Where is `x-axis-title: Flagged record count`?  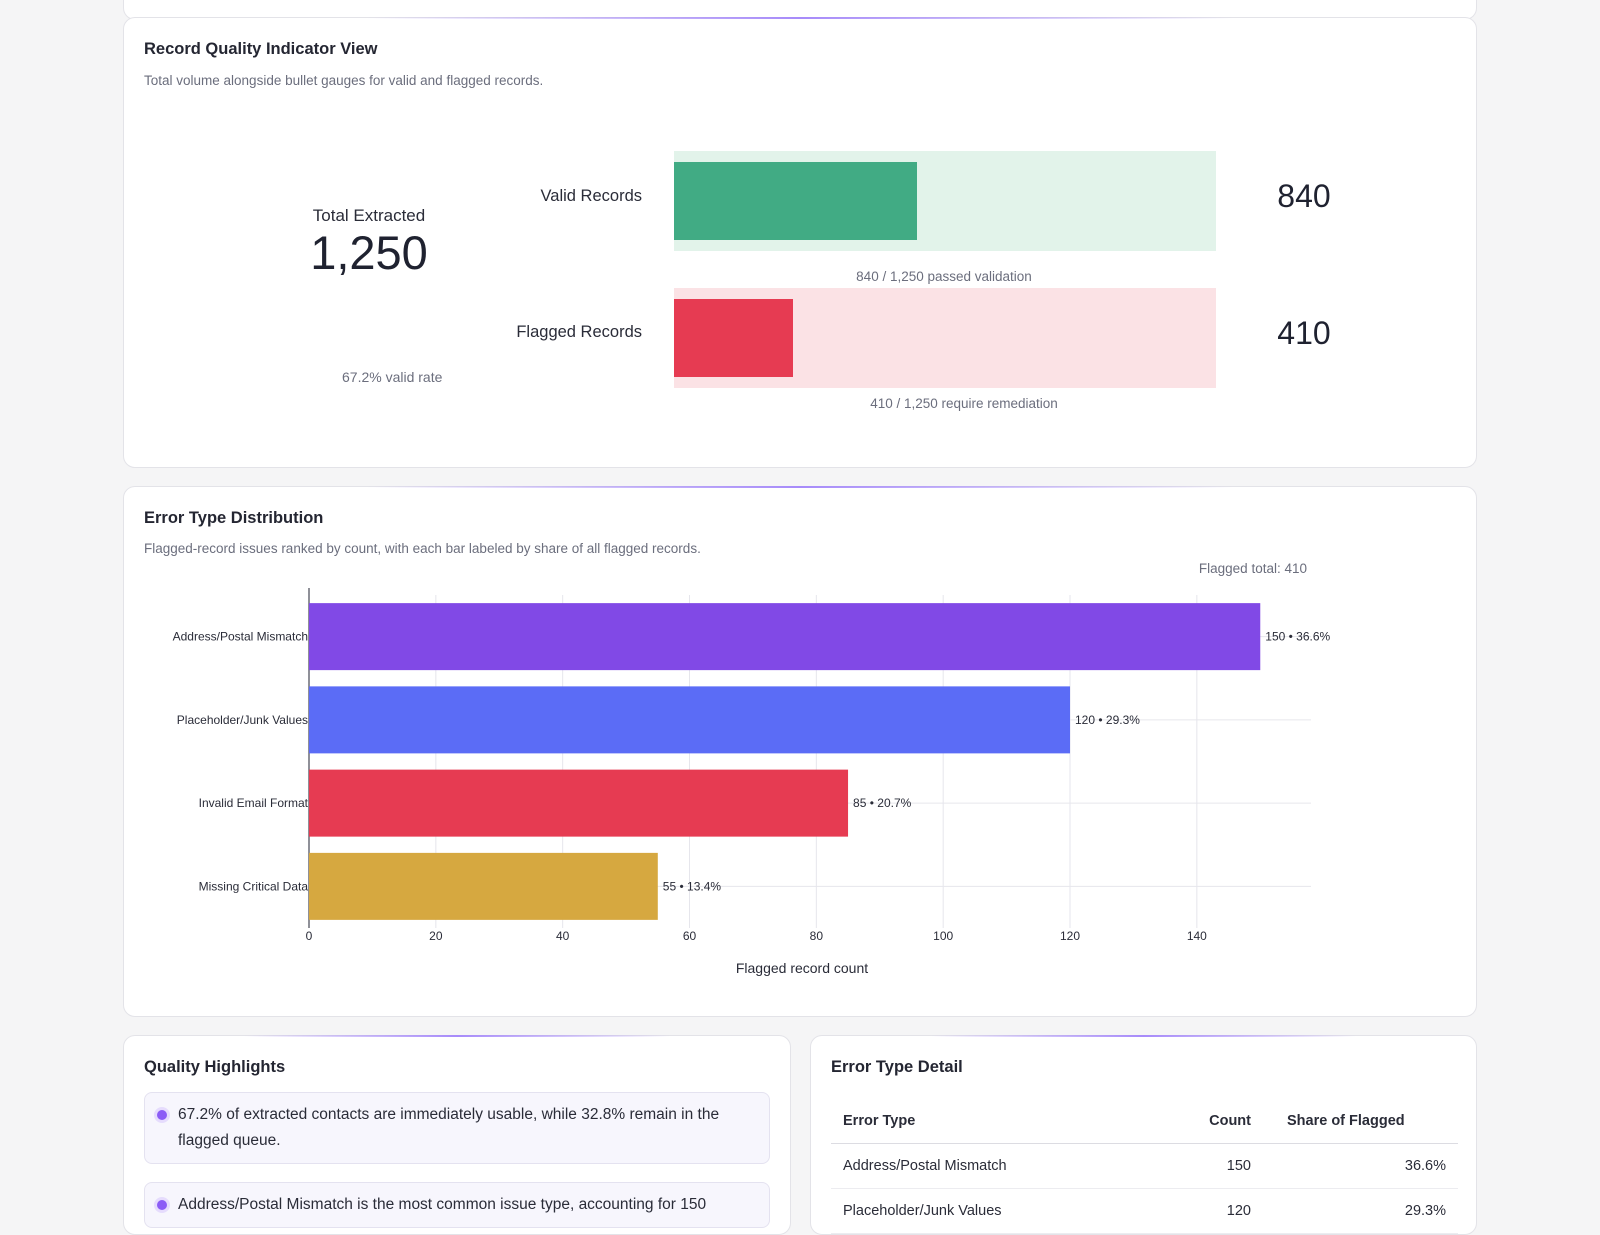 x-axis-title: Flagged record count is located at coordinates (802, 968).